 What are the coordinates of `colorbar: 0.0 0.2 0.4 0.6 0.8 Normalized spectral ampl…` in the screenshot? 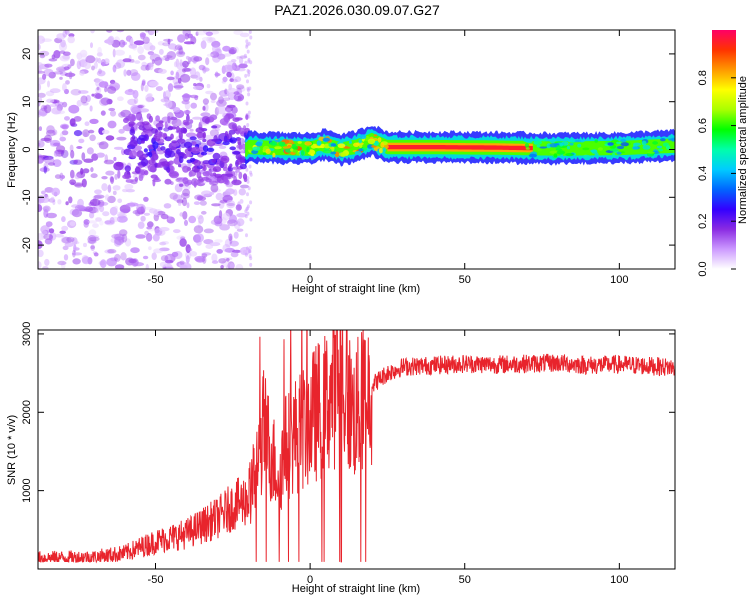 It's located at (723, 153).